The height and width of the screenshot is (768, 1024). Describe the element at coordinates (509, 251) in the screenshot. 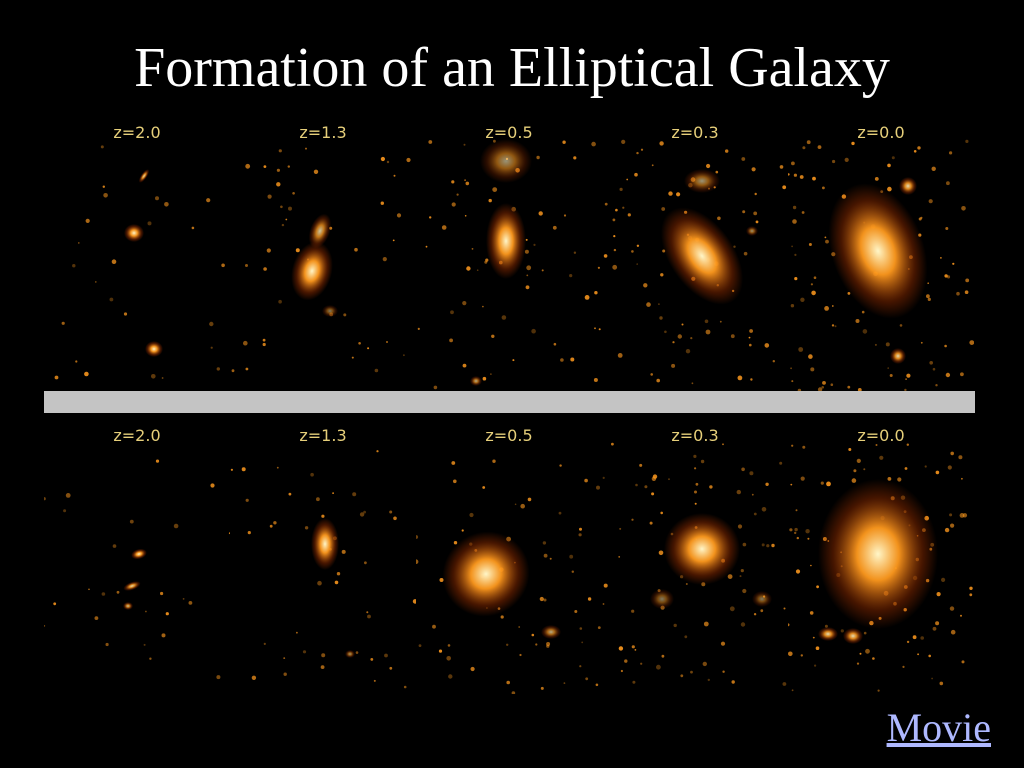

I see `simulation-frame: z=0.5` at that location.